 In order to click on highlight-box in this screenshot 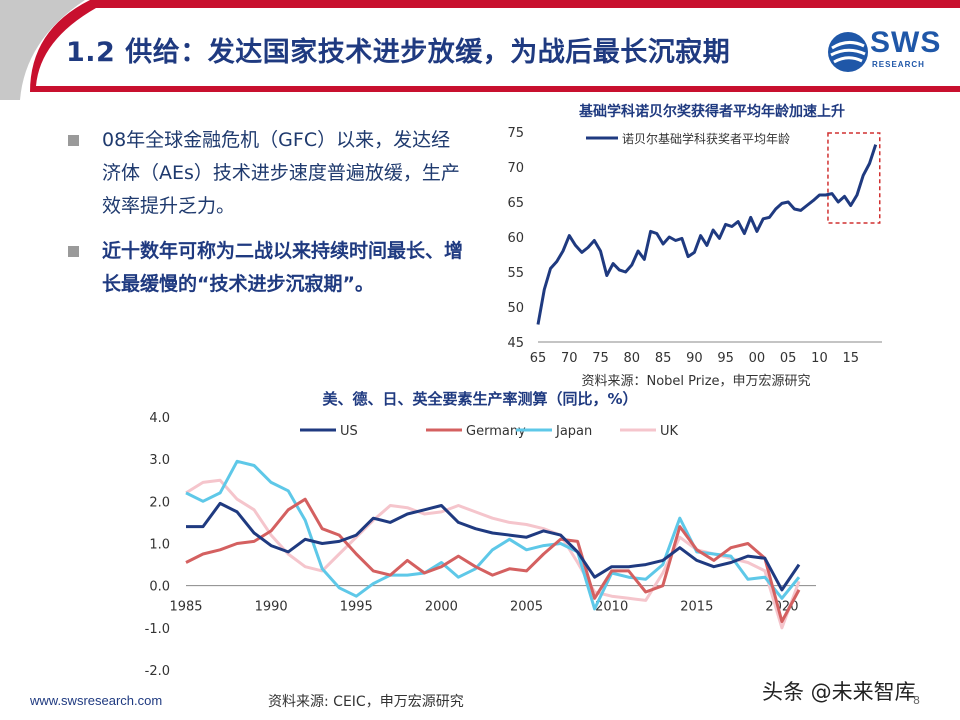, I will do `click(854, 178)`.